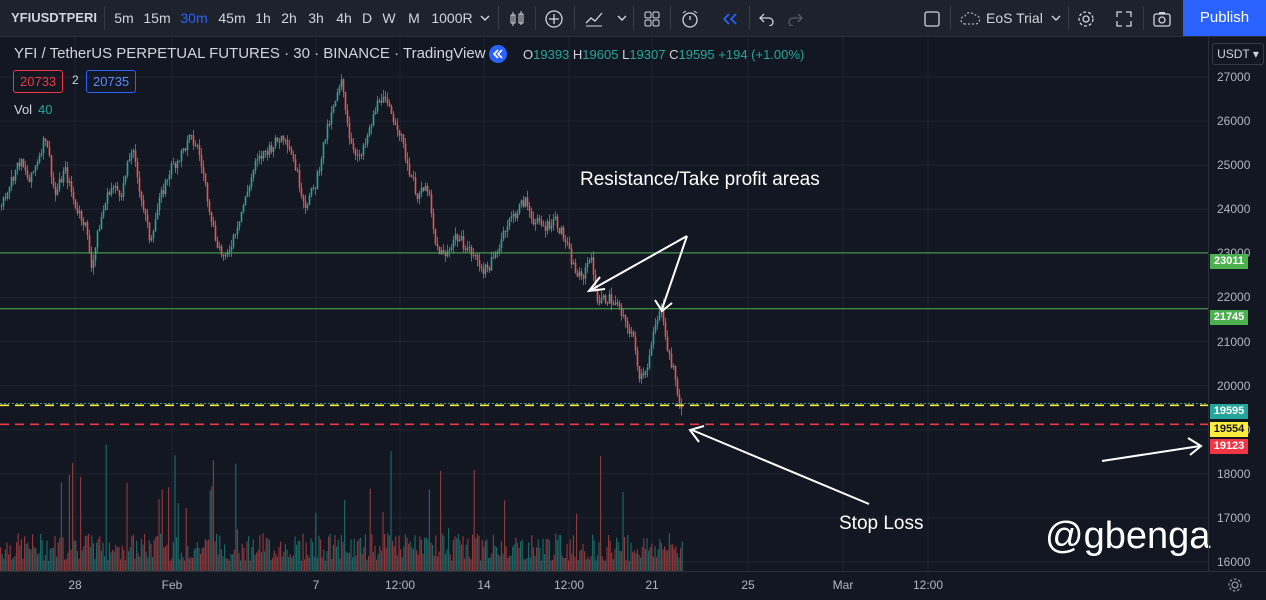 Image resolution: width=1266 pixels, height=600 pixels. What do you see at coordinates (498, 54) in the screenshot?
I see `rewind-icon` at bounding box center [498, 54].